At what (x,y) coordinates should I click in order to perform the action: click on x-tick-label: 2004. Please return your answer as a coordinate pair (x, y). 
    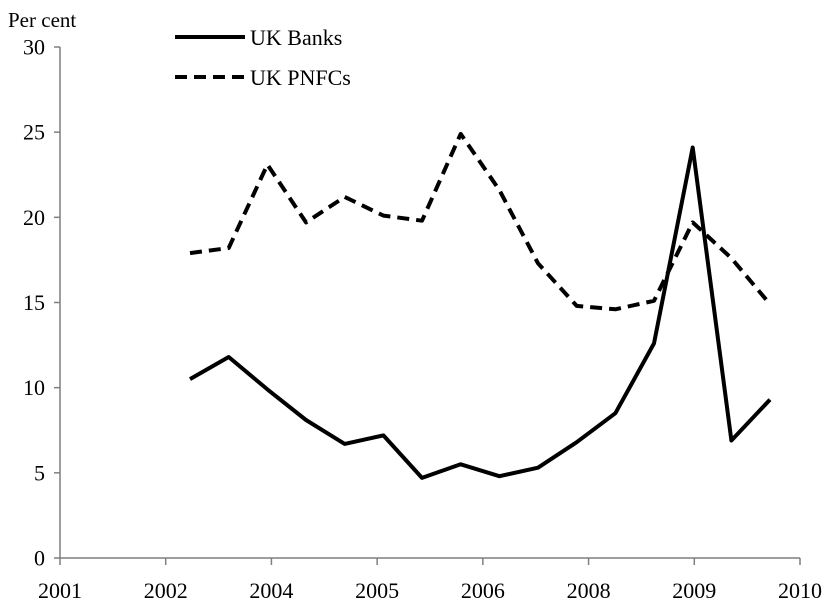
    Looking at the image, I should click on (271, 590).